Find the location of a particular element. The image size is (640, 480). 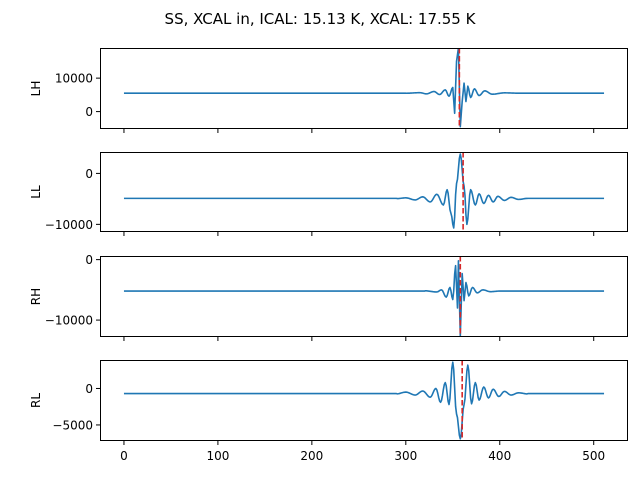

series-line-rh is located at coordinates (364, 298).